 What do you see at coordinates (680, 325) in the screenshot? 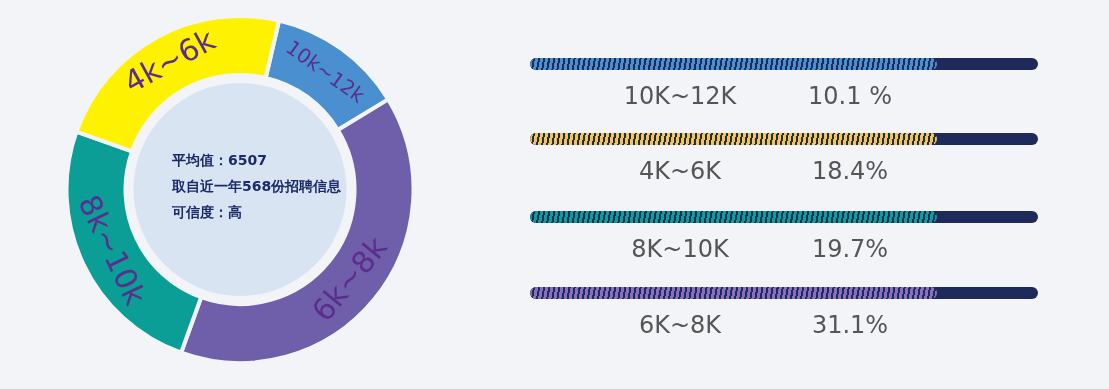
I see `category-label: 6K~8K` at bounding box center [680, 325].